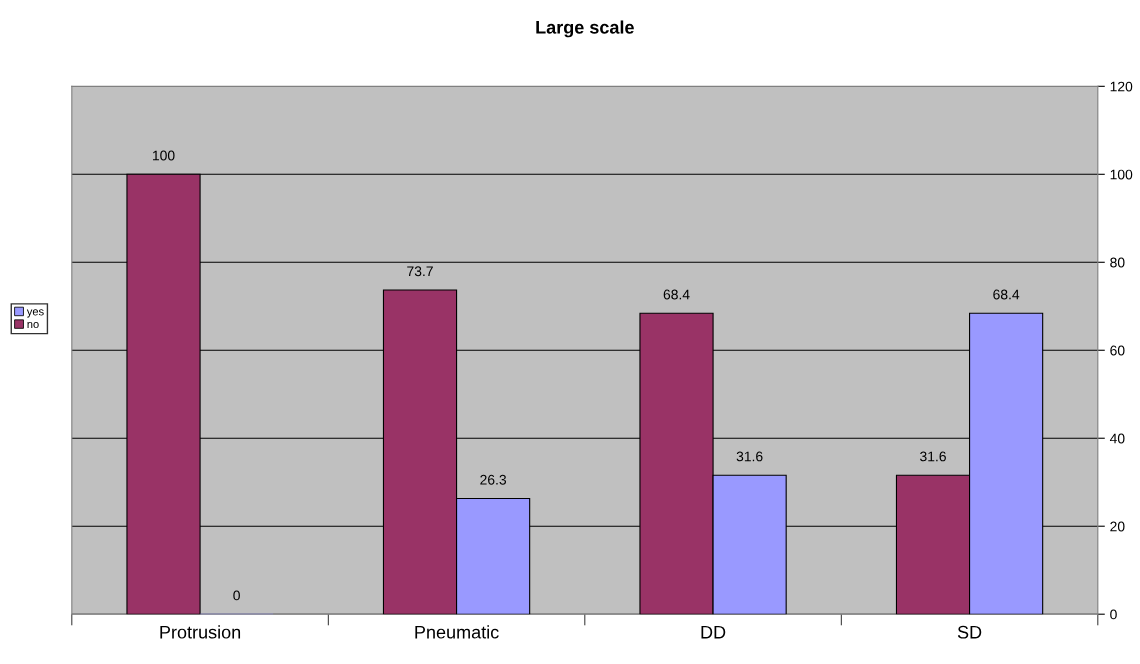 Image resolution: width=1140 pixels, height=664 pixels. I want to click on y-tick-label: 40, so click(1117, 438).